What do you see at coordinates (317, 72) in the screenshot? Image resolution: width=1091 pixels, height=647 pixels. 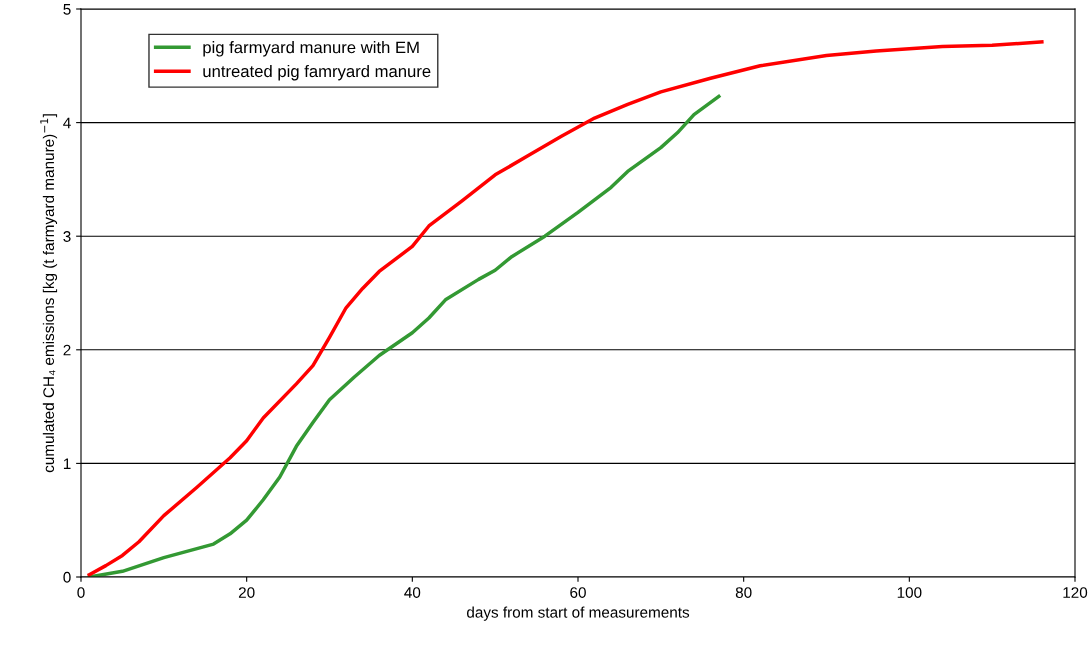 I see `legend-label: untreated pig famryard manure` at bounding box center [317, 72].